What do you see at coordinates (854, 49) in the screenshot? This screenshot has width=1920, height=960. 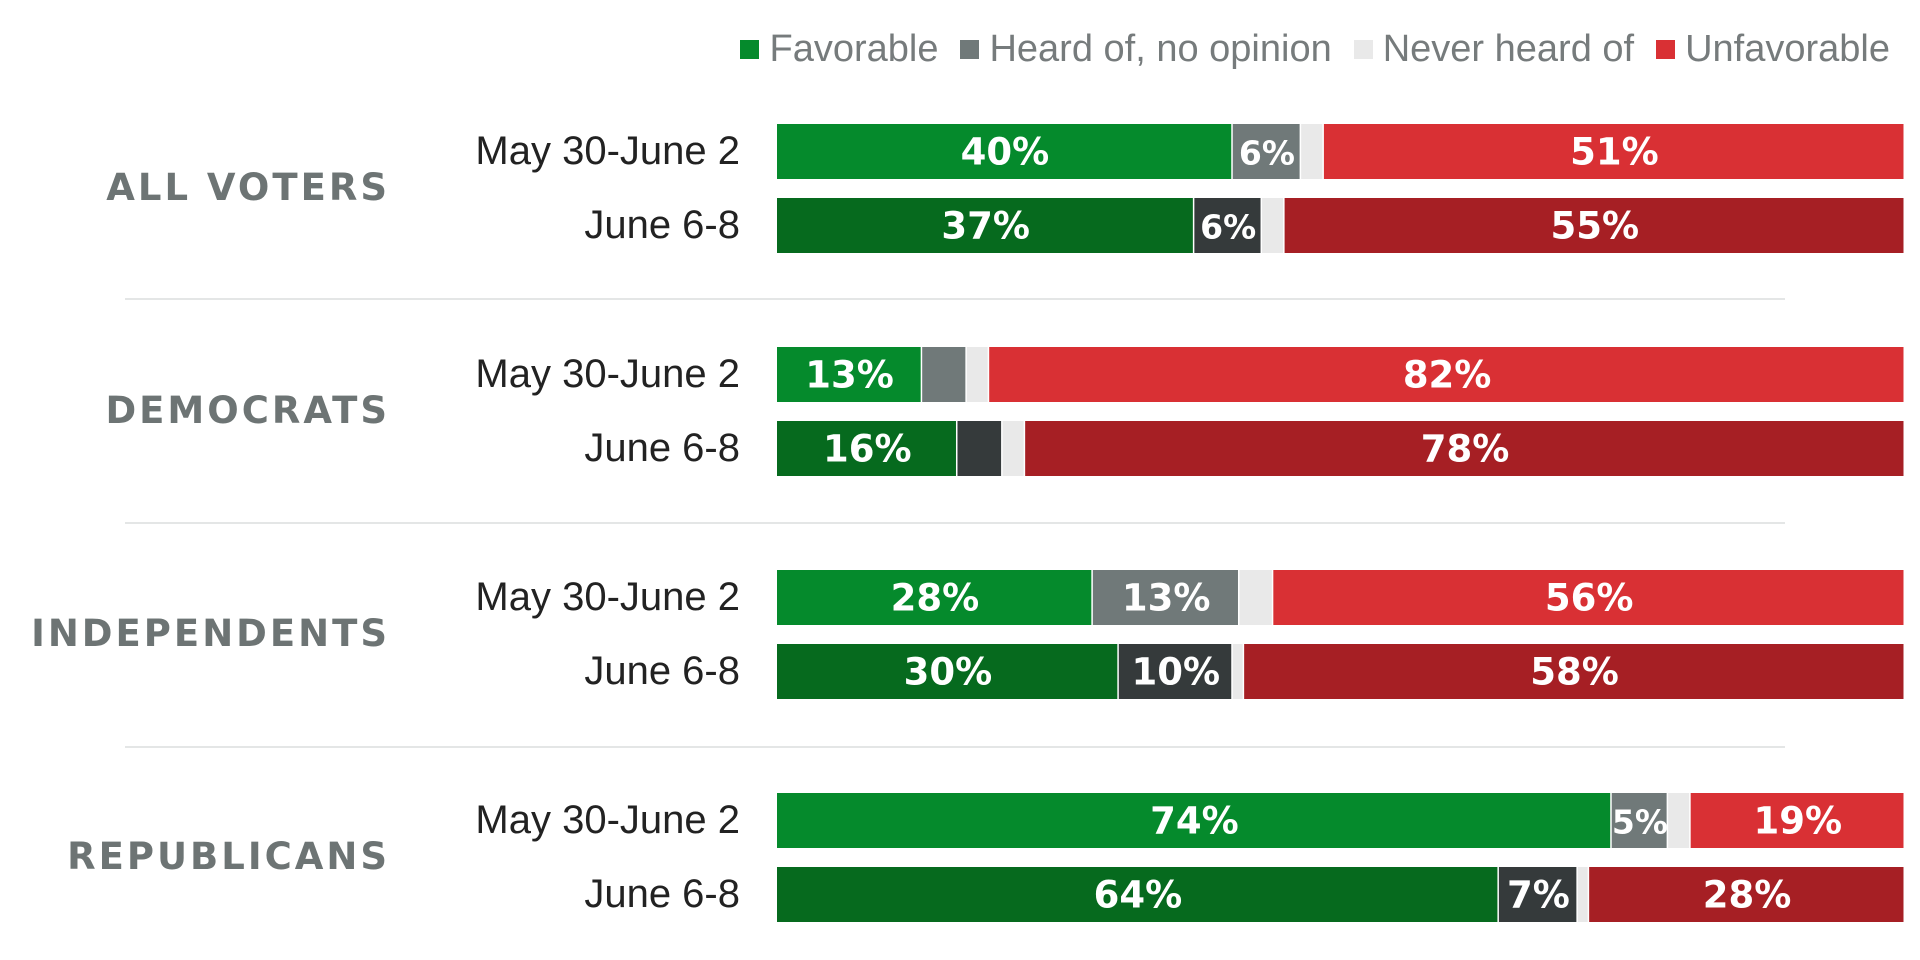 I see `legend-label-favorable: Favorable` at bounding box center [854, 49].